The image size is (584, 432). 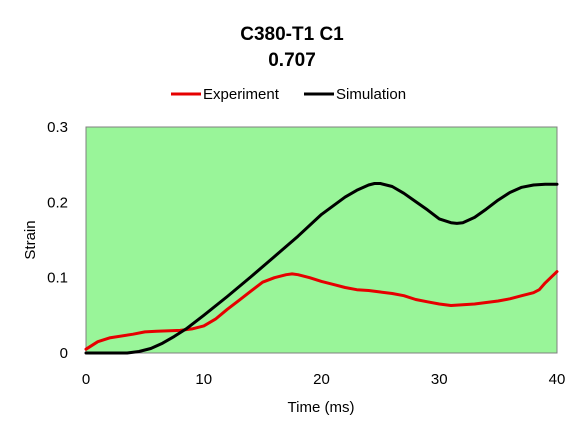 I want to click on x-tick-label: 0, so click(x=86, y=379).